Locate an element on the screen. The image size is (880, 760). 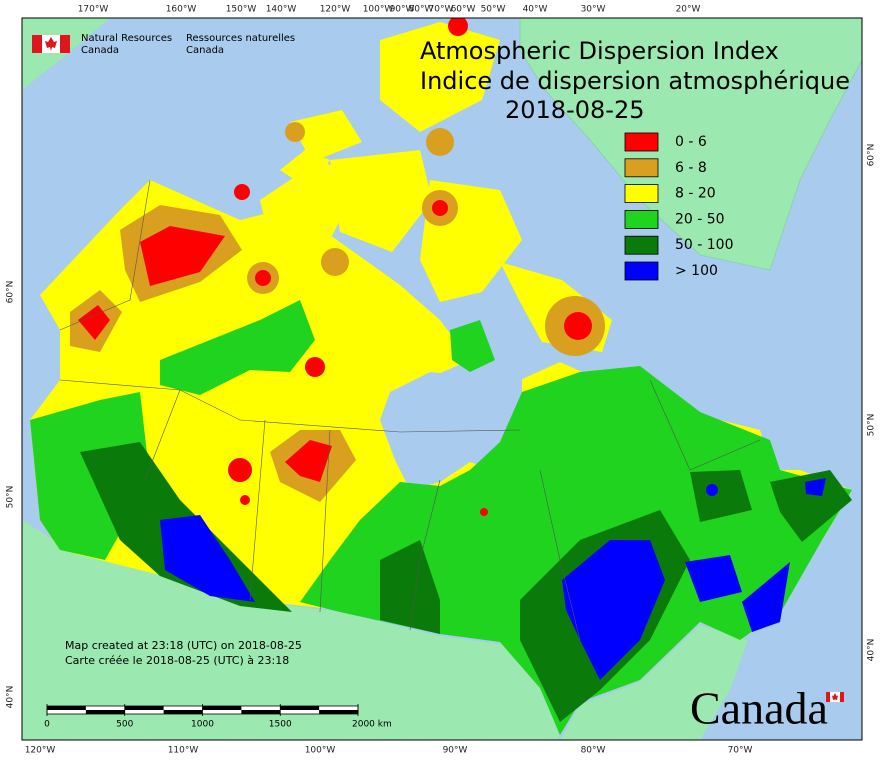
scale-tick-label: 1000 is located at coordinates (202, 725).